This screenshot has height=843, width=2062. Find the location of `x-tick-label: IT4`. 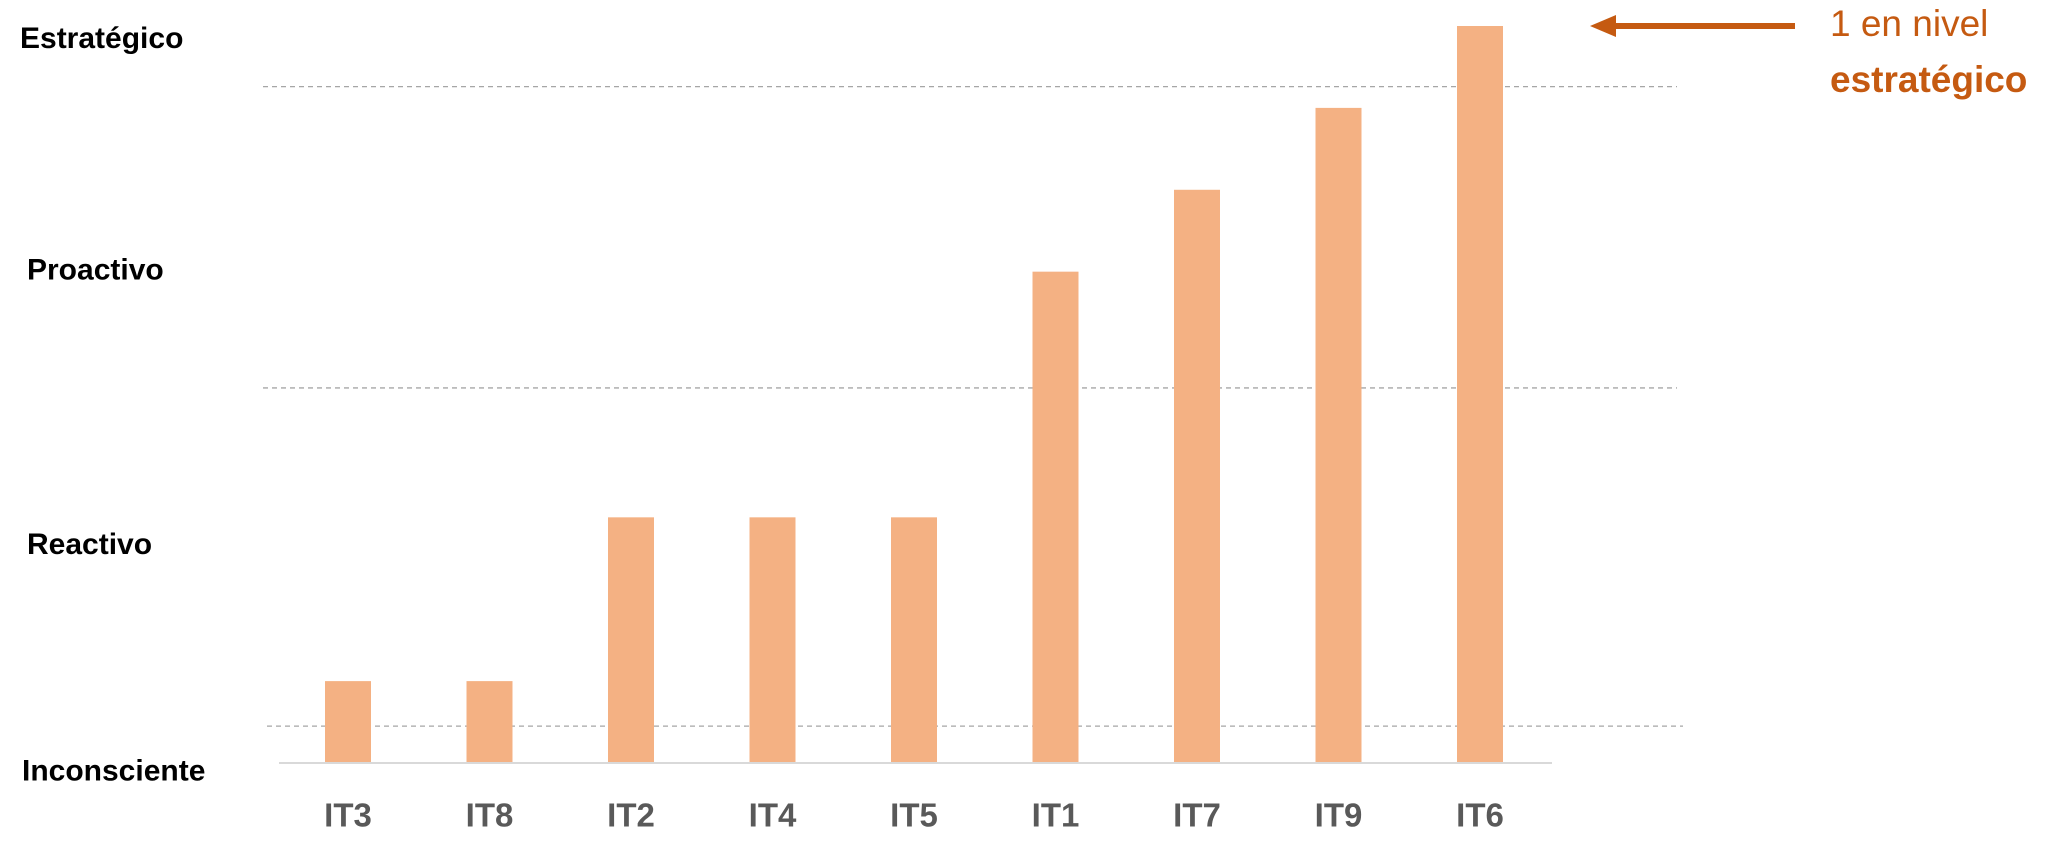

x-tick-label: IT4 is located at coordinates (773, 815).